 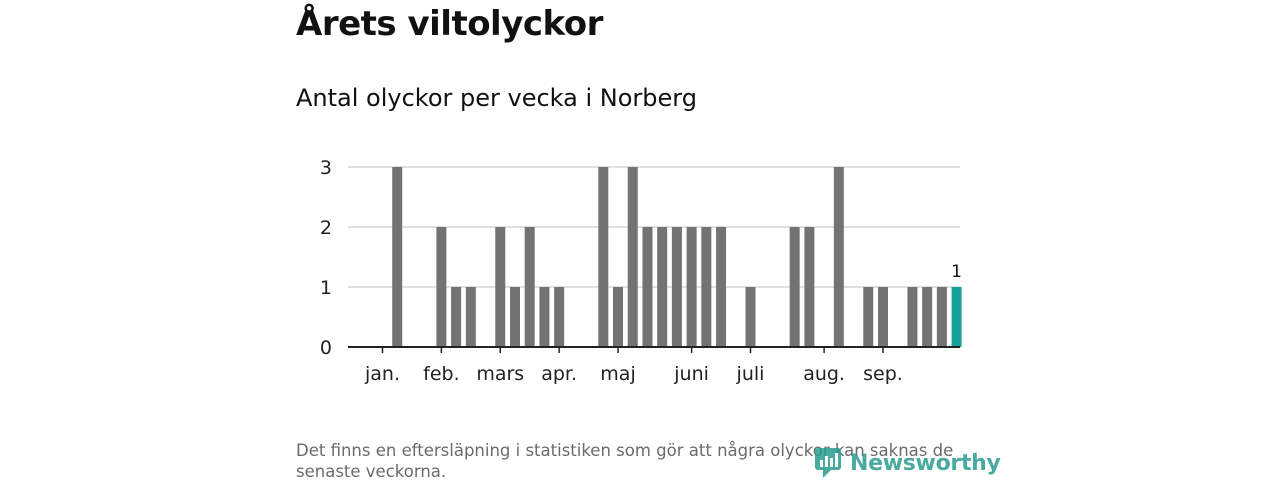 I want to click on newsworthy-logo-icon, so click(x=828, y=463).